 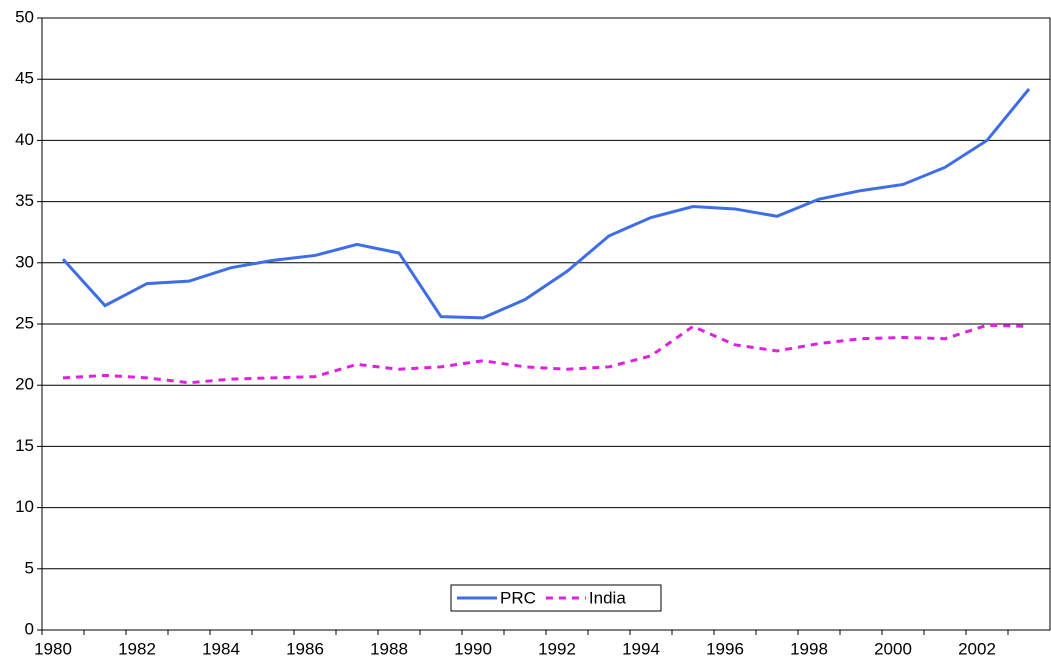 What do you see at coordinates (893, 648) in the screenshot?
I see `x-tick-label: 2000` at bounding box center [893, 648].